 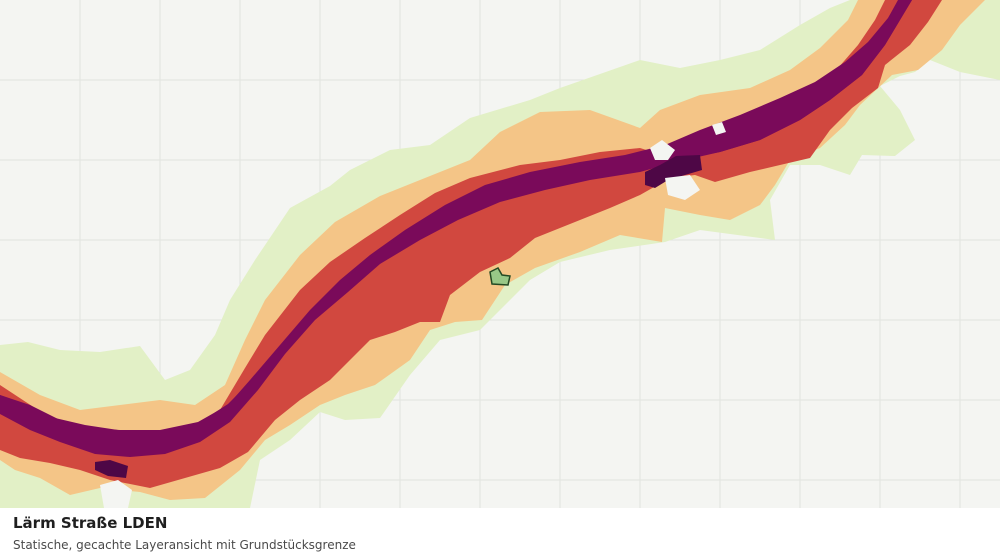 I want to click on parcel-boundary, so click(x=500, y=276).